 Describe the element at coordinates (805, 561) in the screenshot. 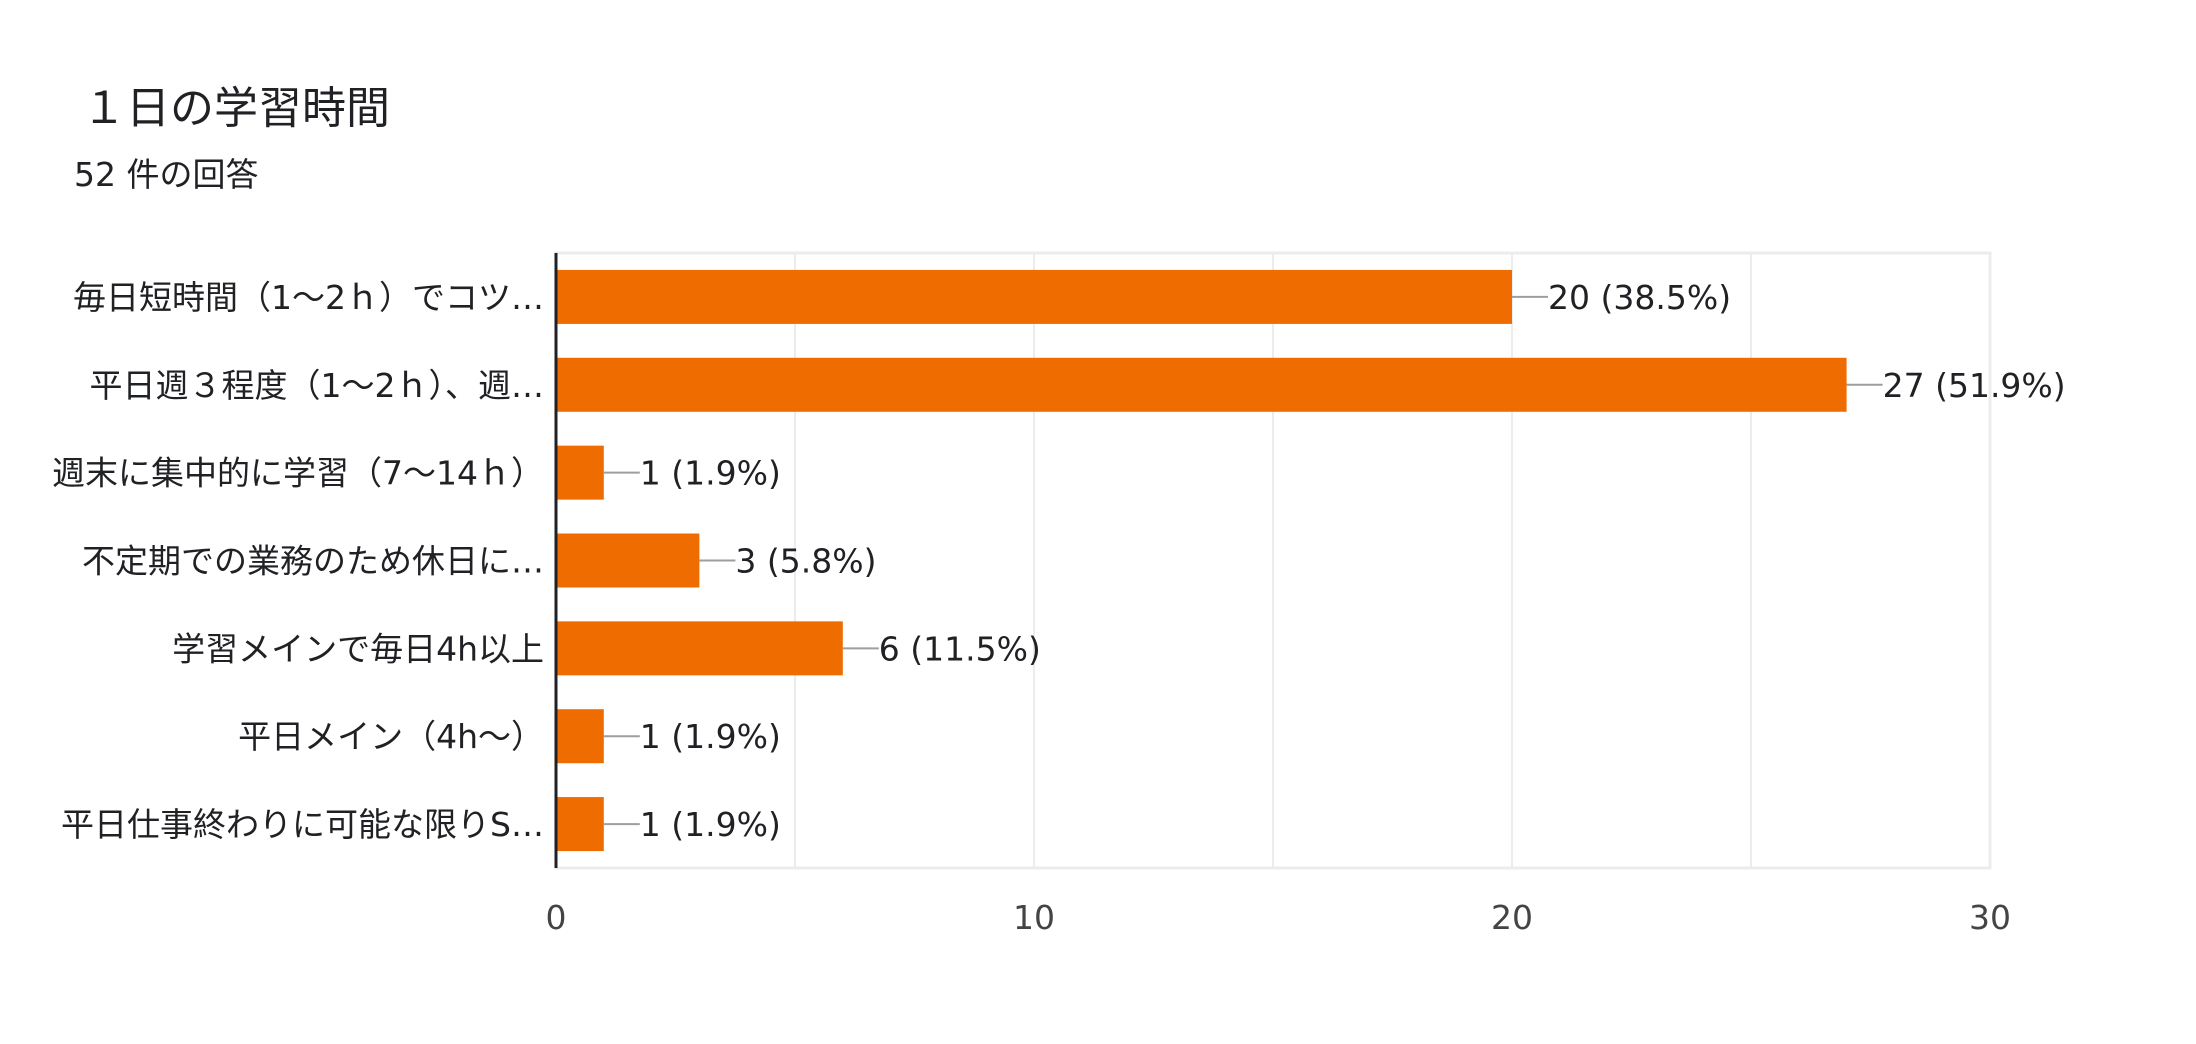

I see `data-label: 3 (5.8%)` at that location.